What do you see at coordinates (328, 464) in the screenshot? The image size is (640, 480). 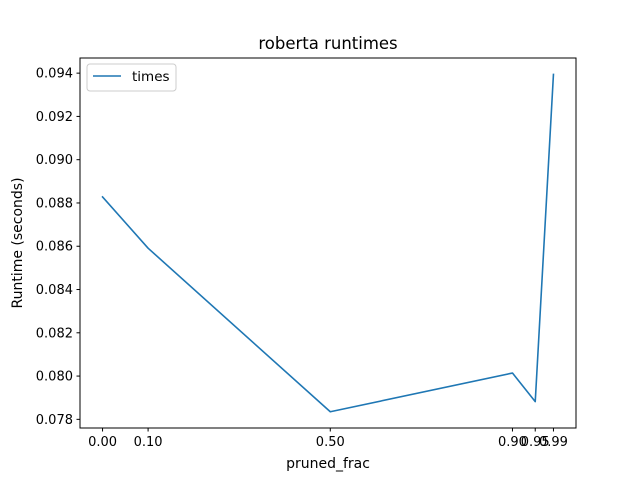 I see `x-axis-label: pruned_frac` at bounding box center [328, 464].